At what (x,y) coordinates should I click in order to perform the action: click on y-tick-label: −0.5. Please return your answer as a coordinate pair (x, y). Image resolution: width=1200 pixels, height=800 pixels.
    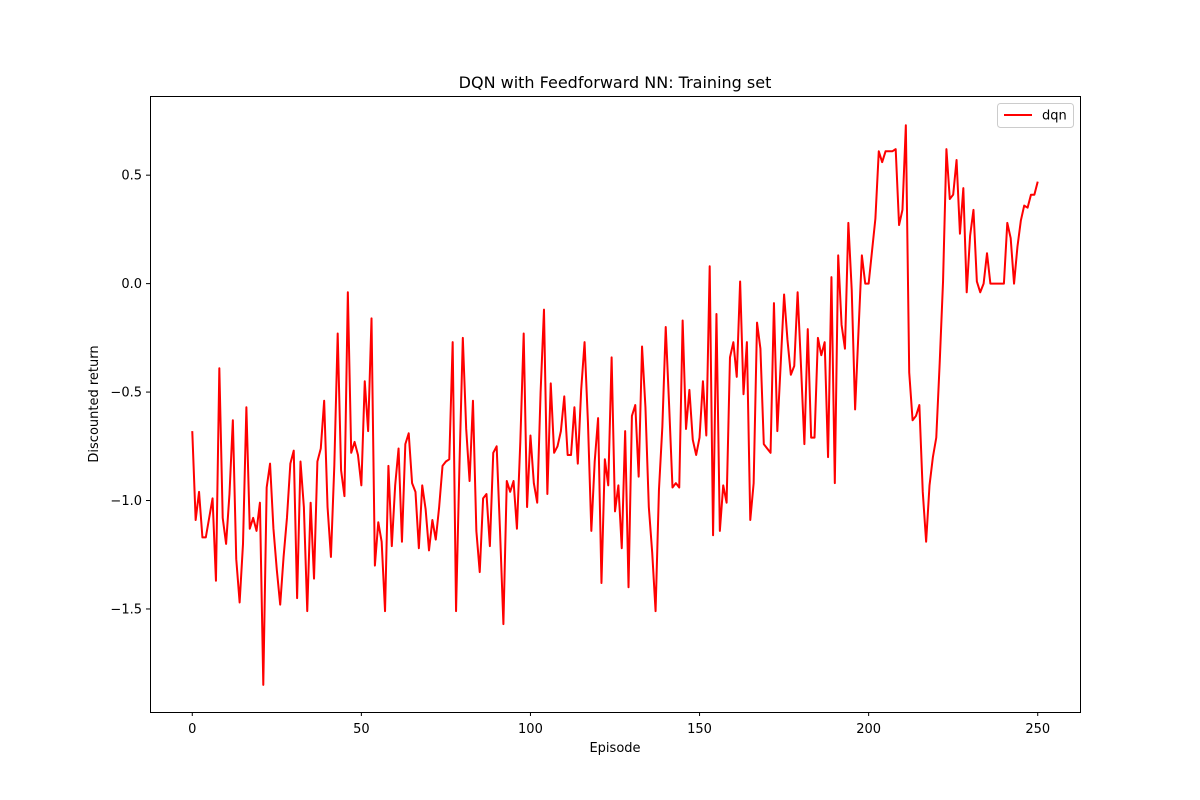
    Looking at the image, I should click on (126, 393).